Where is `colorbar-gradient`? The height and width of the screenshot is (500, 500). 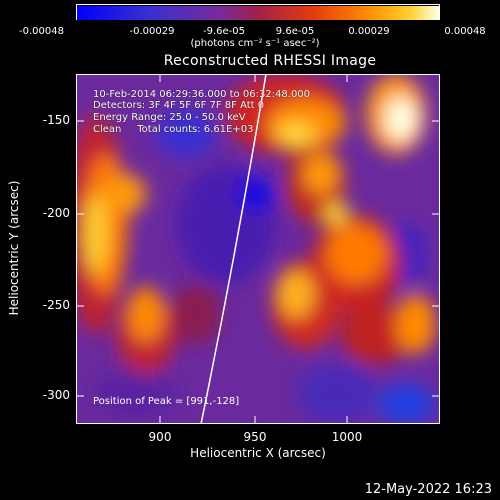
colorbar-gradient is located at coordinates (258, 13).